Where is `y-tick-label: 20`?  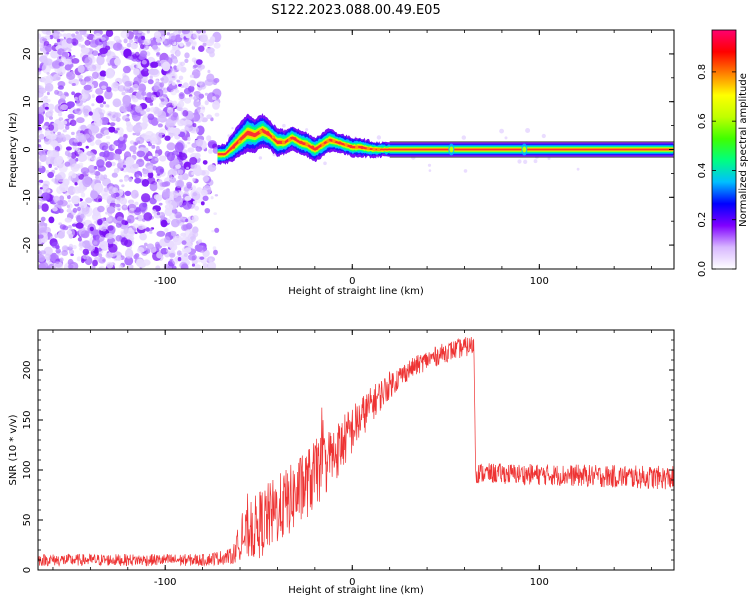 y-tick-label: 20 is located at coordinates (27, 54).